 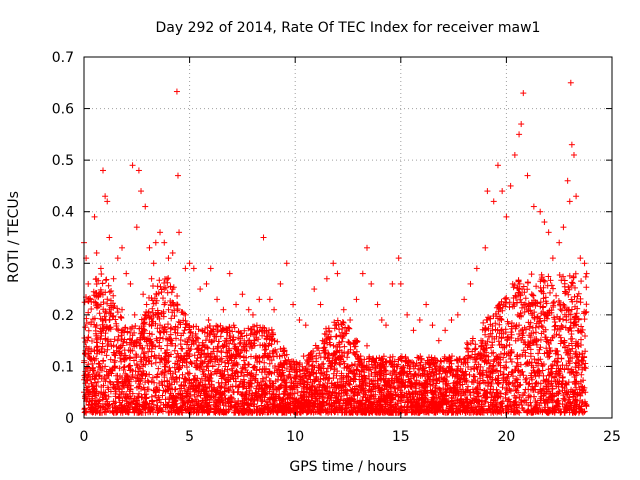 What do you see at coordinates (189, 437) in the screenshot?
I see `x-tick-label: 5` at bounding box center [189, 437].